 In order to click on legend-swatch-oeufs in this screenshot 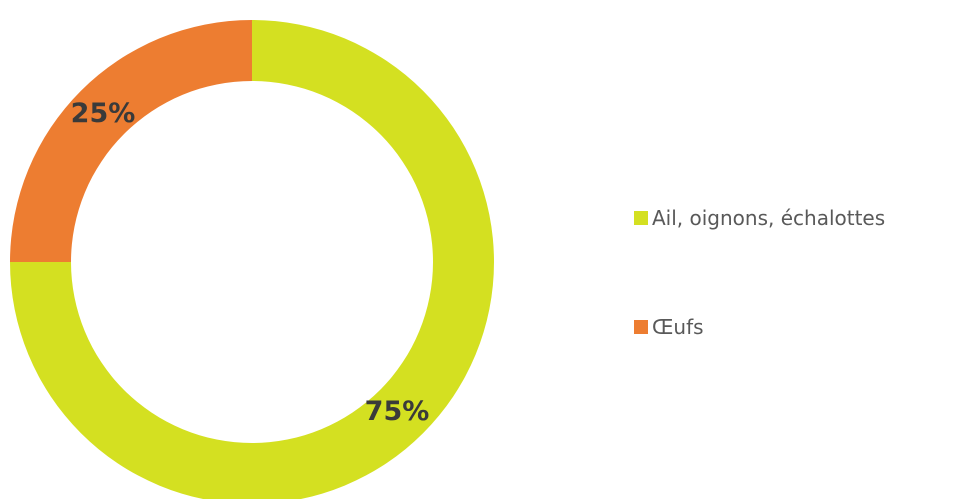, I will do `click(641, 327)`.